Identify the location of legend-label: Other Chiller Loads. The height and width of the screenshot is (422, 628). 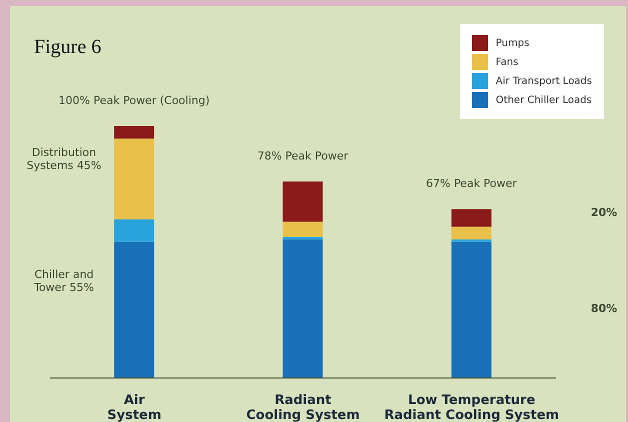
(544, 100).